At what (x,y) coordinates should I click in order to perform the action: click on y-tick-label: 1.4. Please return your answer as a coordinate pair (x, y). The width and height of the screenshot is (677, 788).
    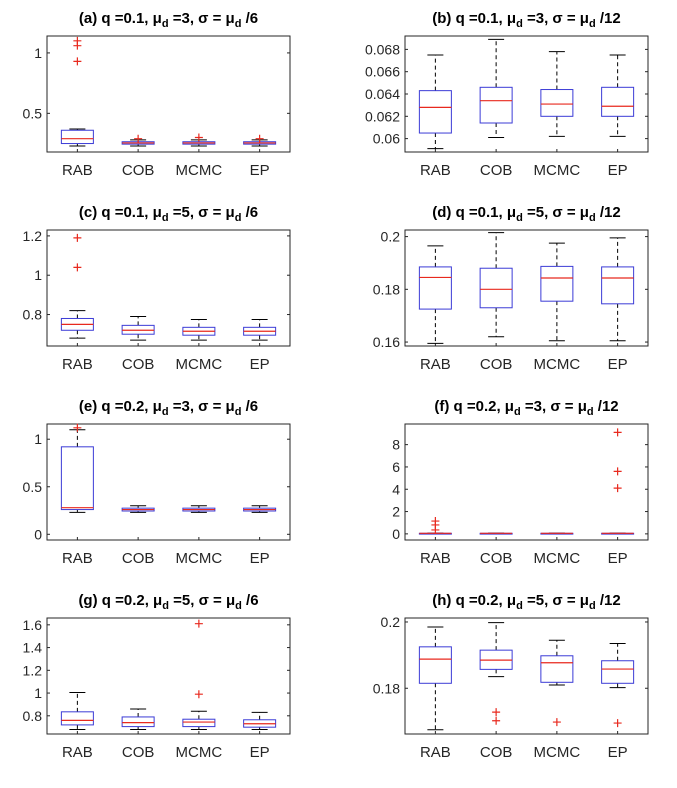
    Looking at the image, I should click on (33, 648).